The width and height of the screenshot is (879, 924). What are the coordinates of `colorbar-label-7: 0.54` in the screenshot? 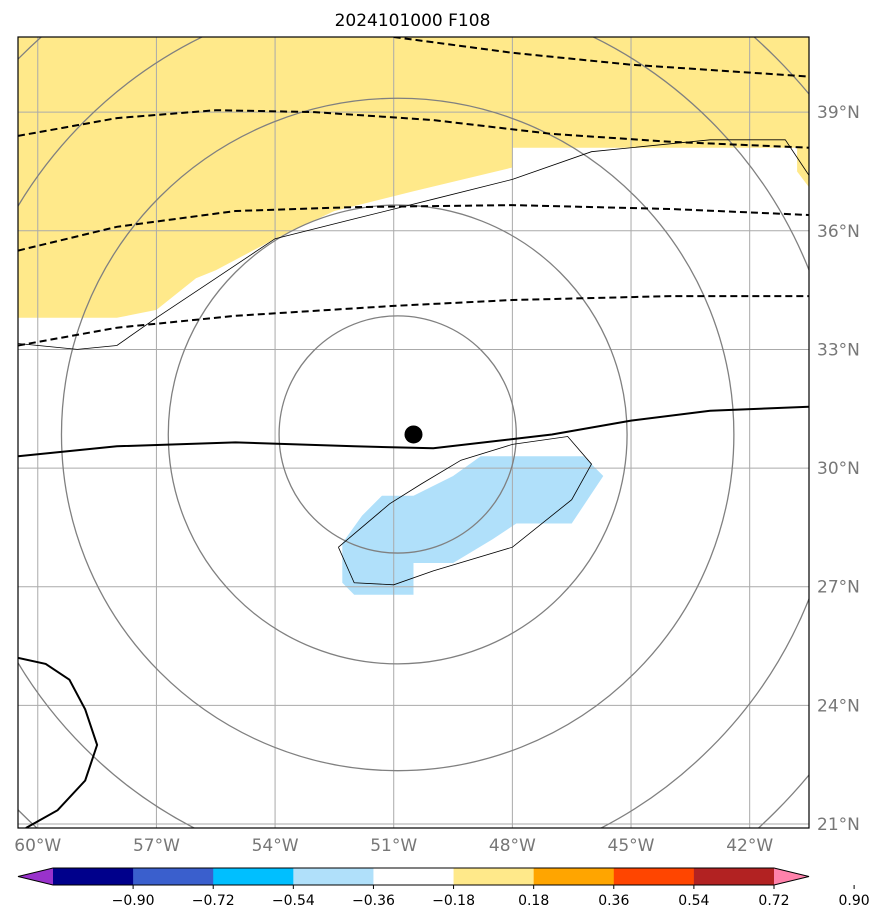 It's located at (693, 901).